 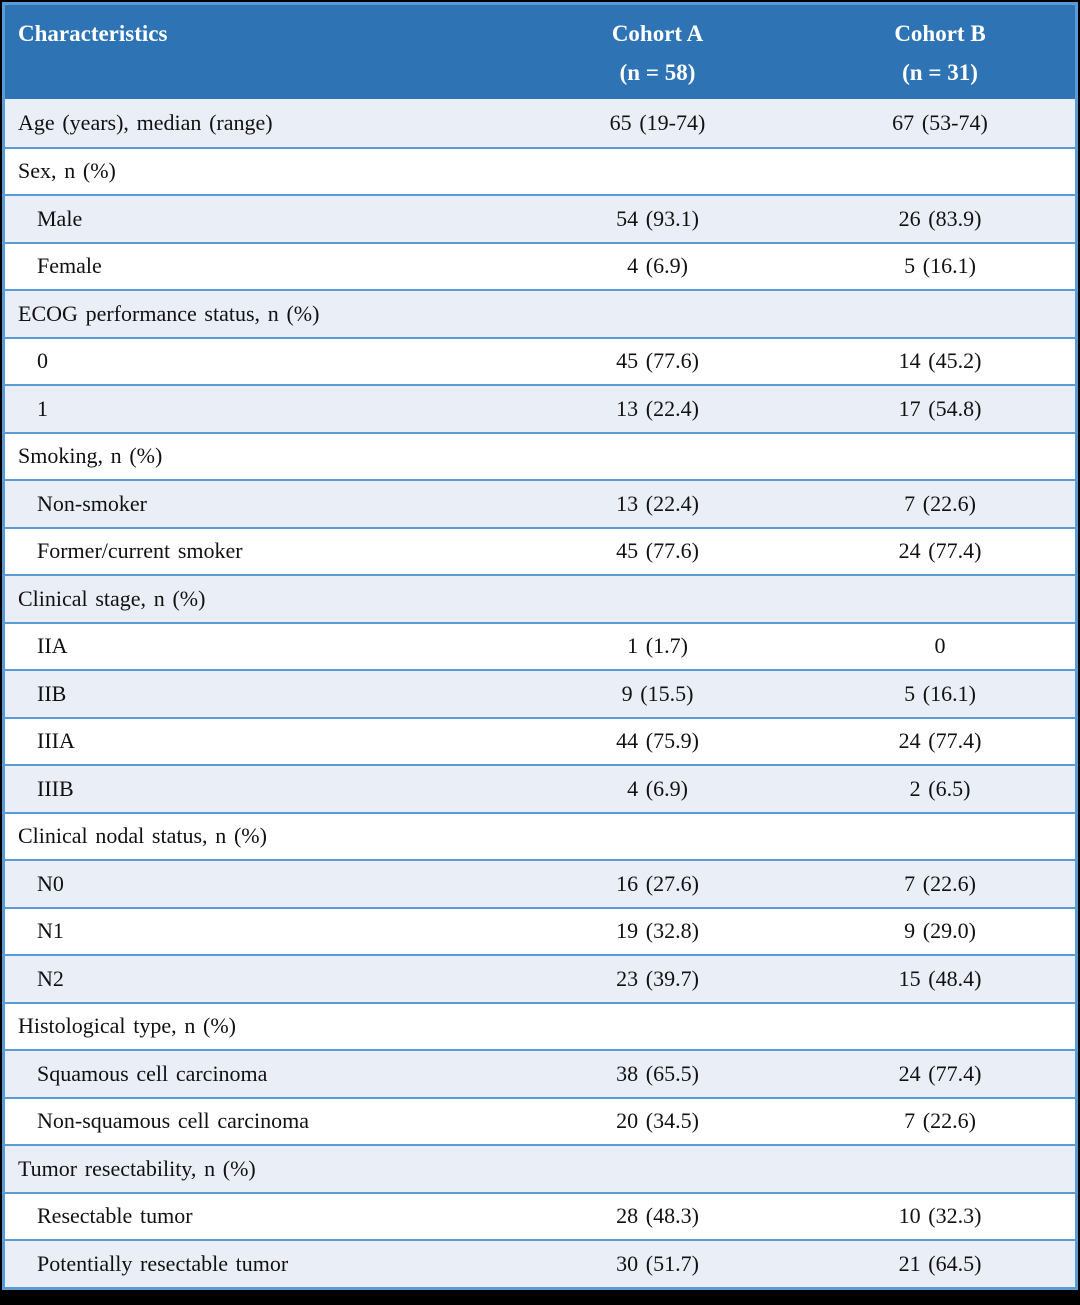 I want to click on table-row: Female 4 (6.9) 5 (16.1), so click(x=540, y=265).